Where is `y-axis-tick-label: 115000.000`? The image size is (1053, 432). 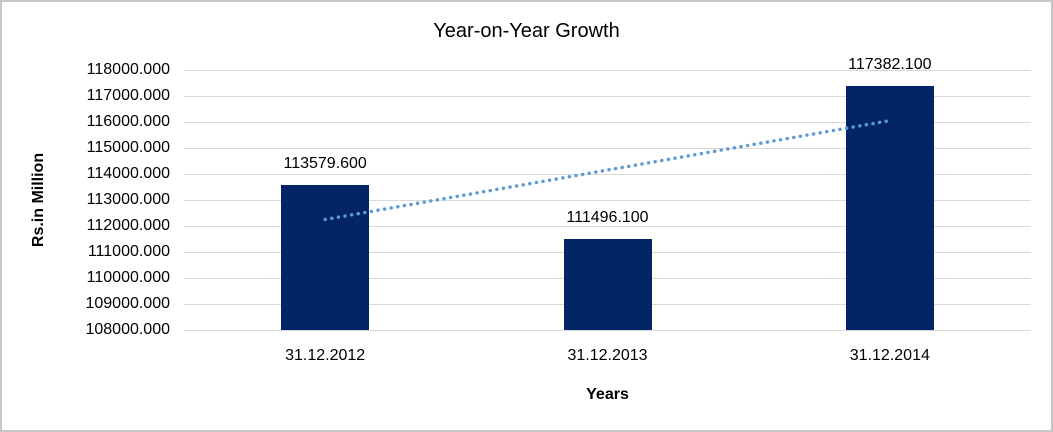
y-axis-tick-label: 115000.000 is located at coordinates (128, 147).